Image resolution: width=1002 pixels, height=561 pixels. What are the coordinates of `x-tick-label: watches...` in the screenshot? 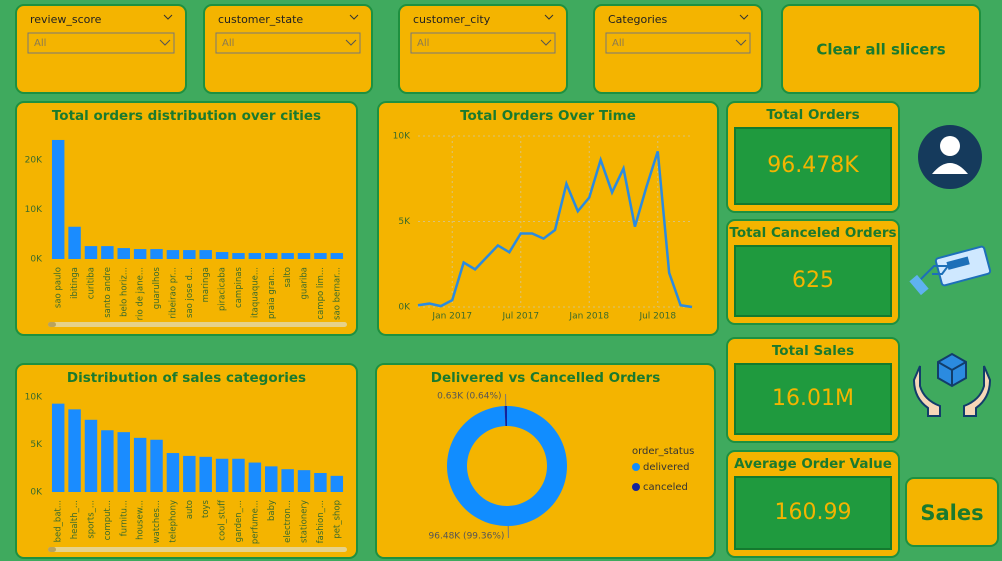 It's located at (157, 521).